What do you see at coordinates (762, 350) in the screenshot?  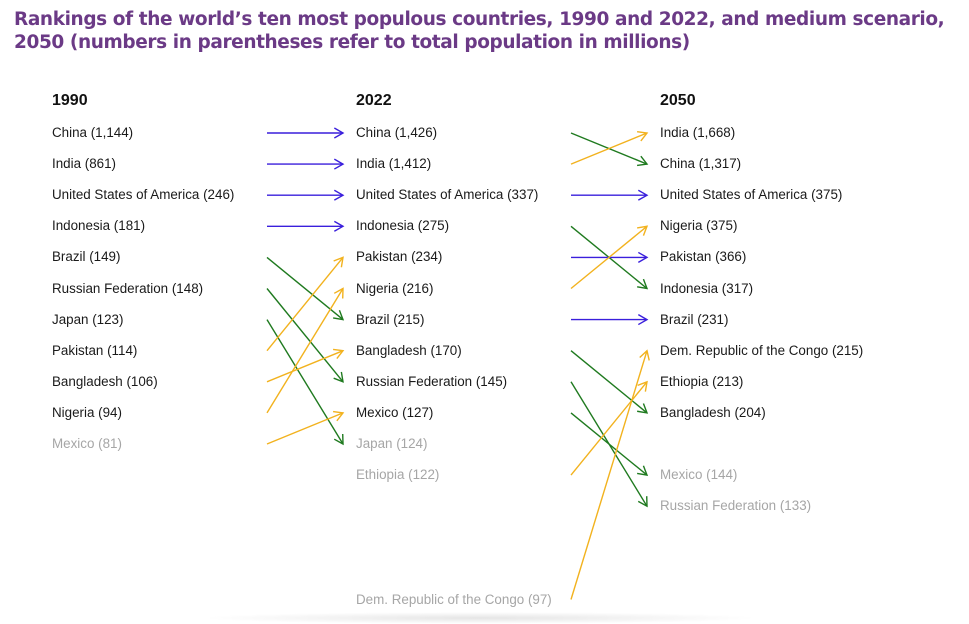 I see `rank-label-2050-dem-republic-of-the-congo: Dem. Republic of the Congo (215)` at bounding box center [762, 350].